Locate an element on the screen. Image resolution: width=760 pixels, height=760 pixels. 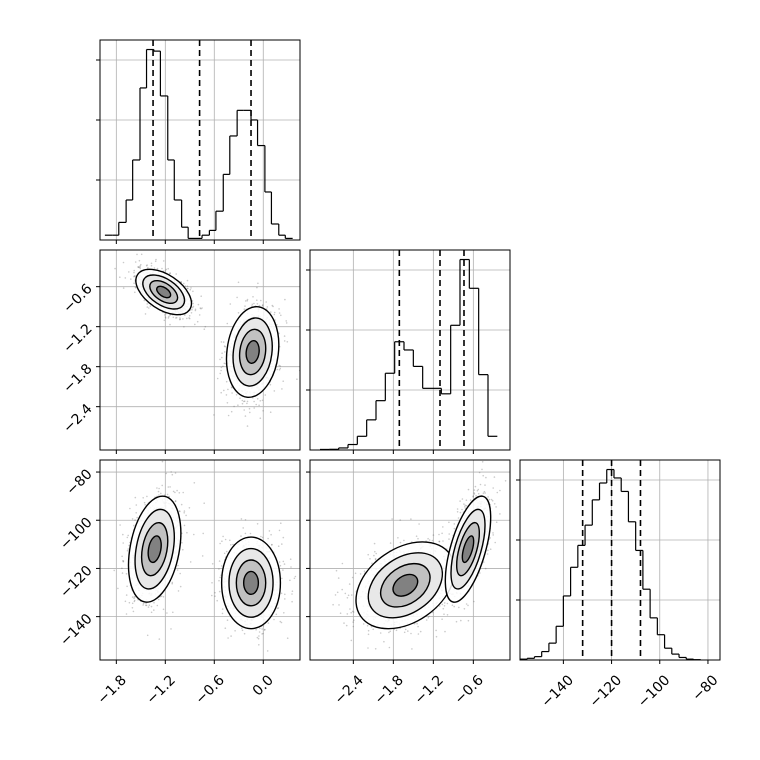
density-contour is located at coordinates (251, 583).